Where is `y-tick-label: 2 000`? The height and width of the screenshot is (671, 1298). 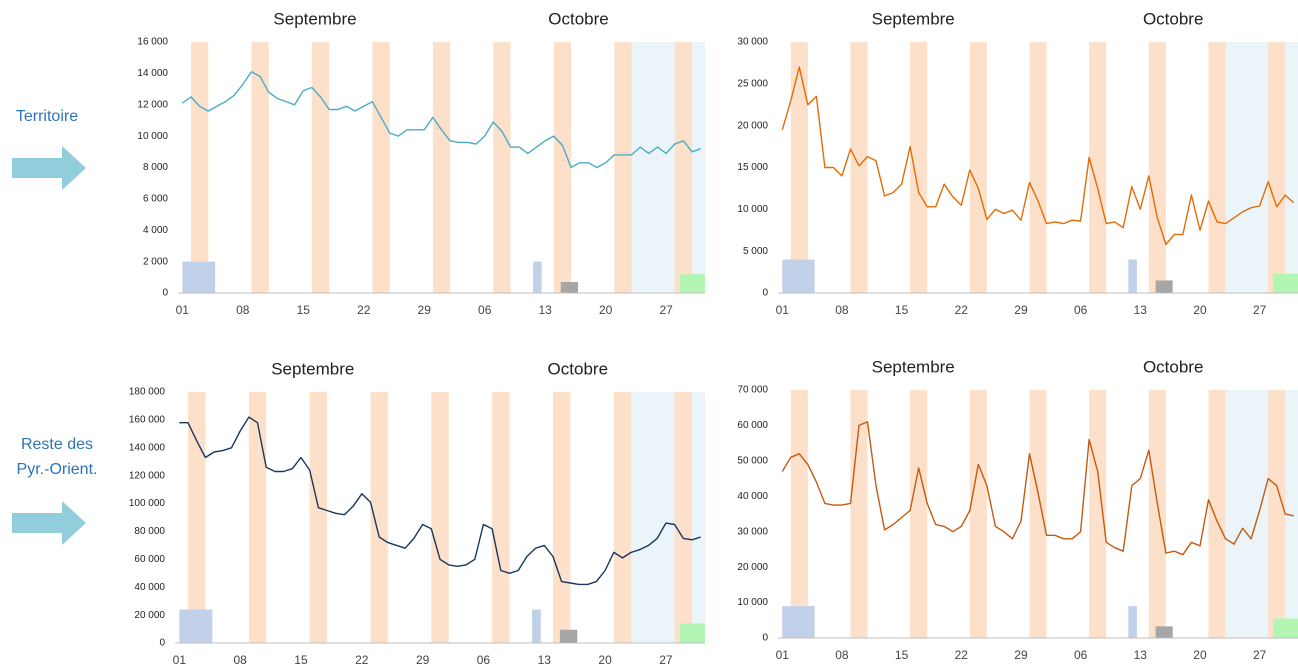 y-tick-label: 2 000 is located at coordinates (155, 261).